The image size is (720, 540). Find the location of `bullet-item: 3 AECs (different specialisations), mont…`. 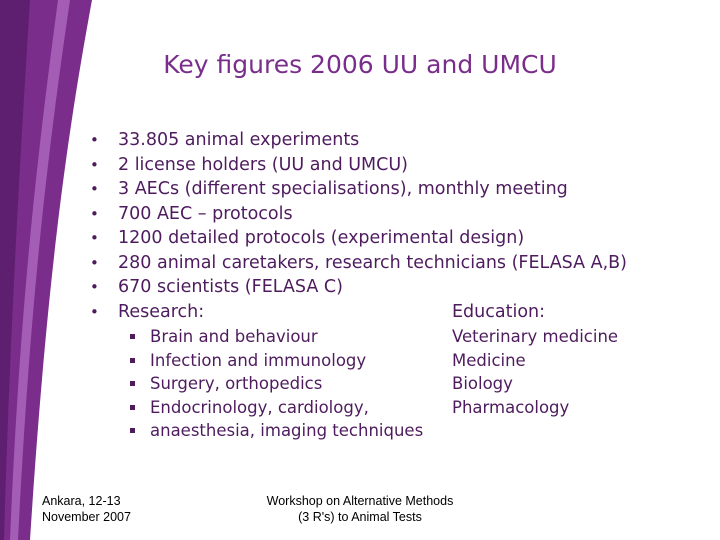

bullet-item: 3 AECs (different specialisations), mont… is located at coordinates (370, 189).